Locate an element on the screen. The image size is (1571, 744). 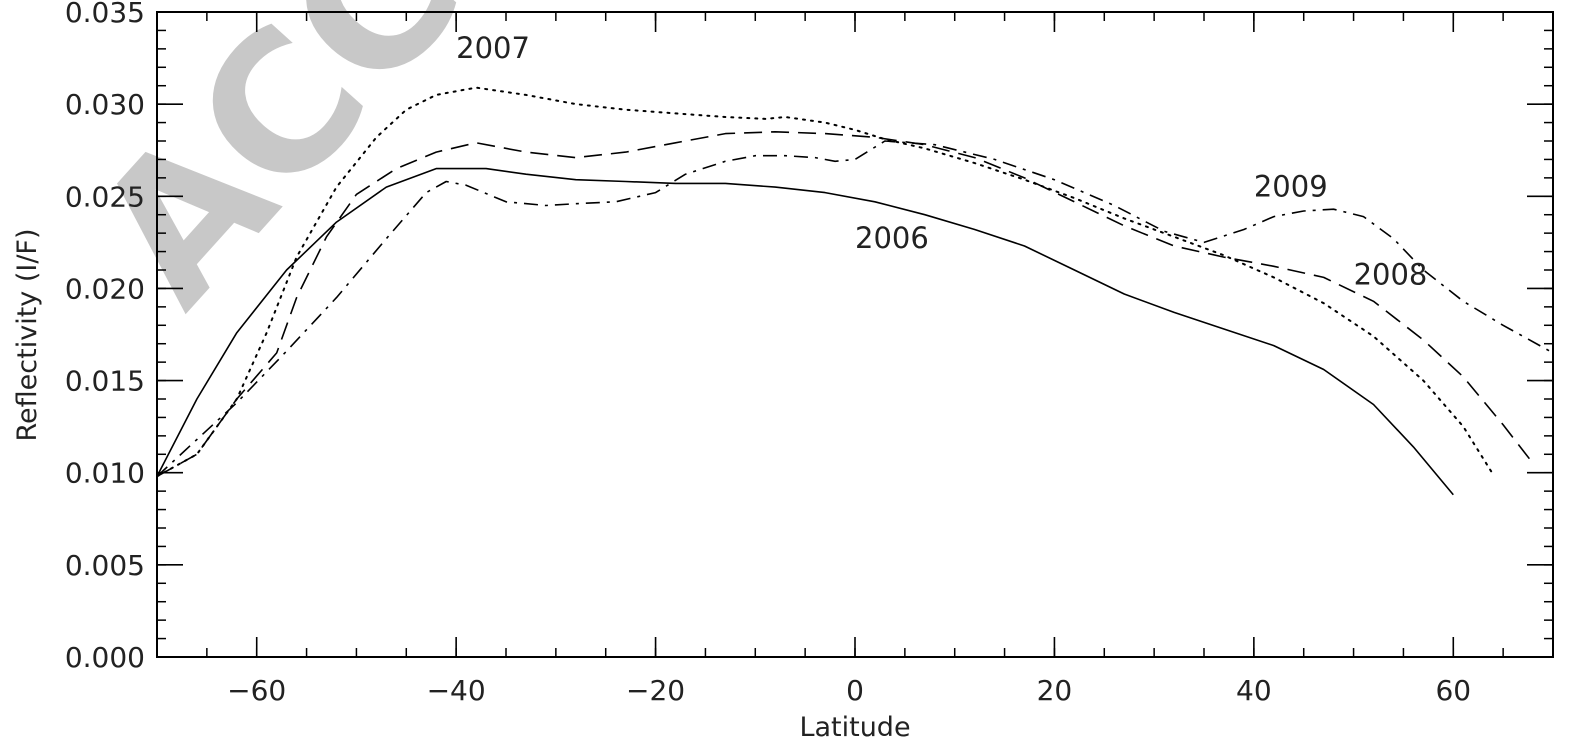
x-axis-label: Latitude is located at coordinates (854, 727).